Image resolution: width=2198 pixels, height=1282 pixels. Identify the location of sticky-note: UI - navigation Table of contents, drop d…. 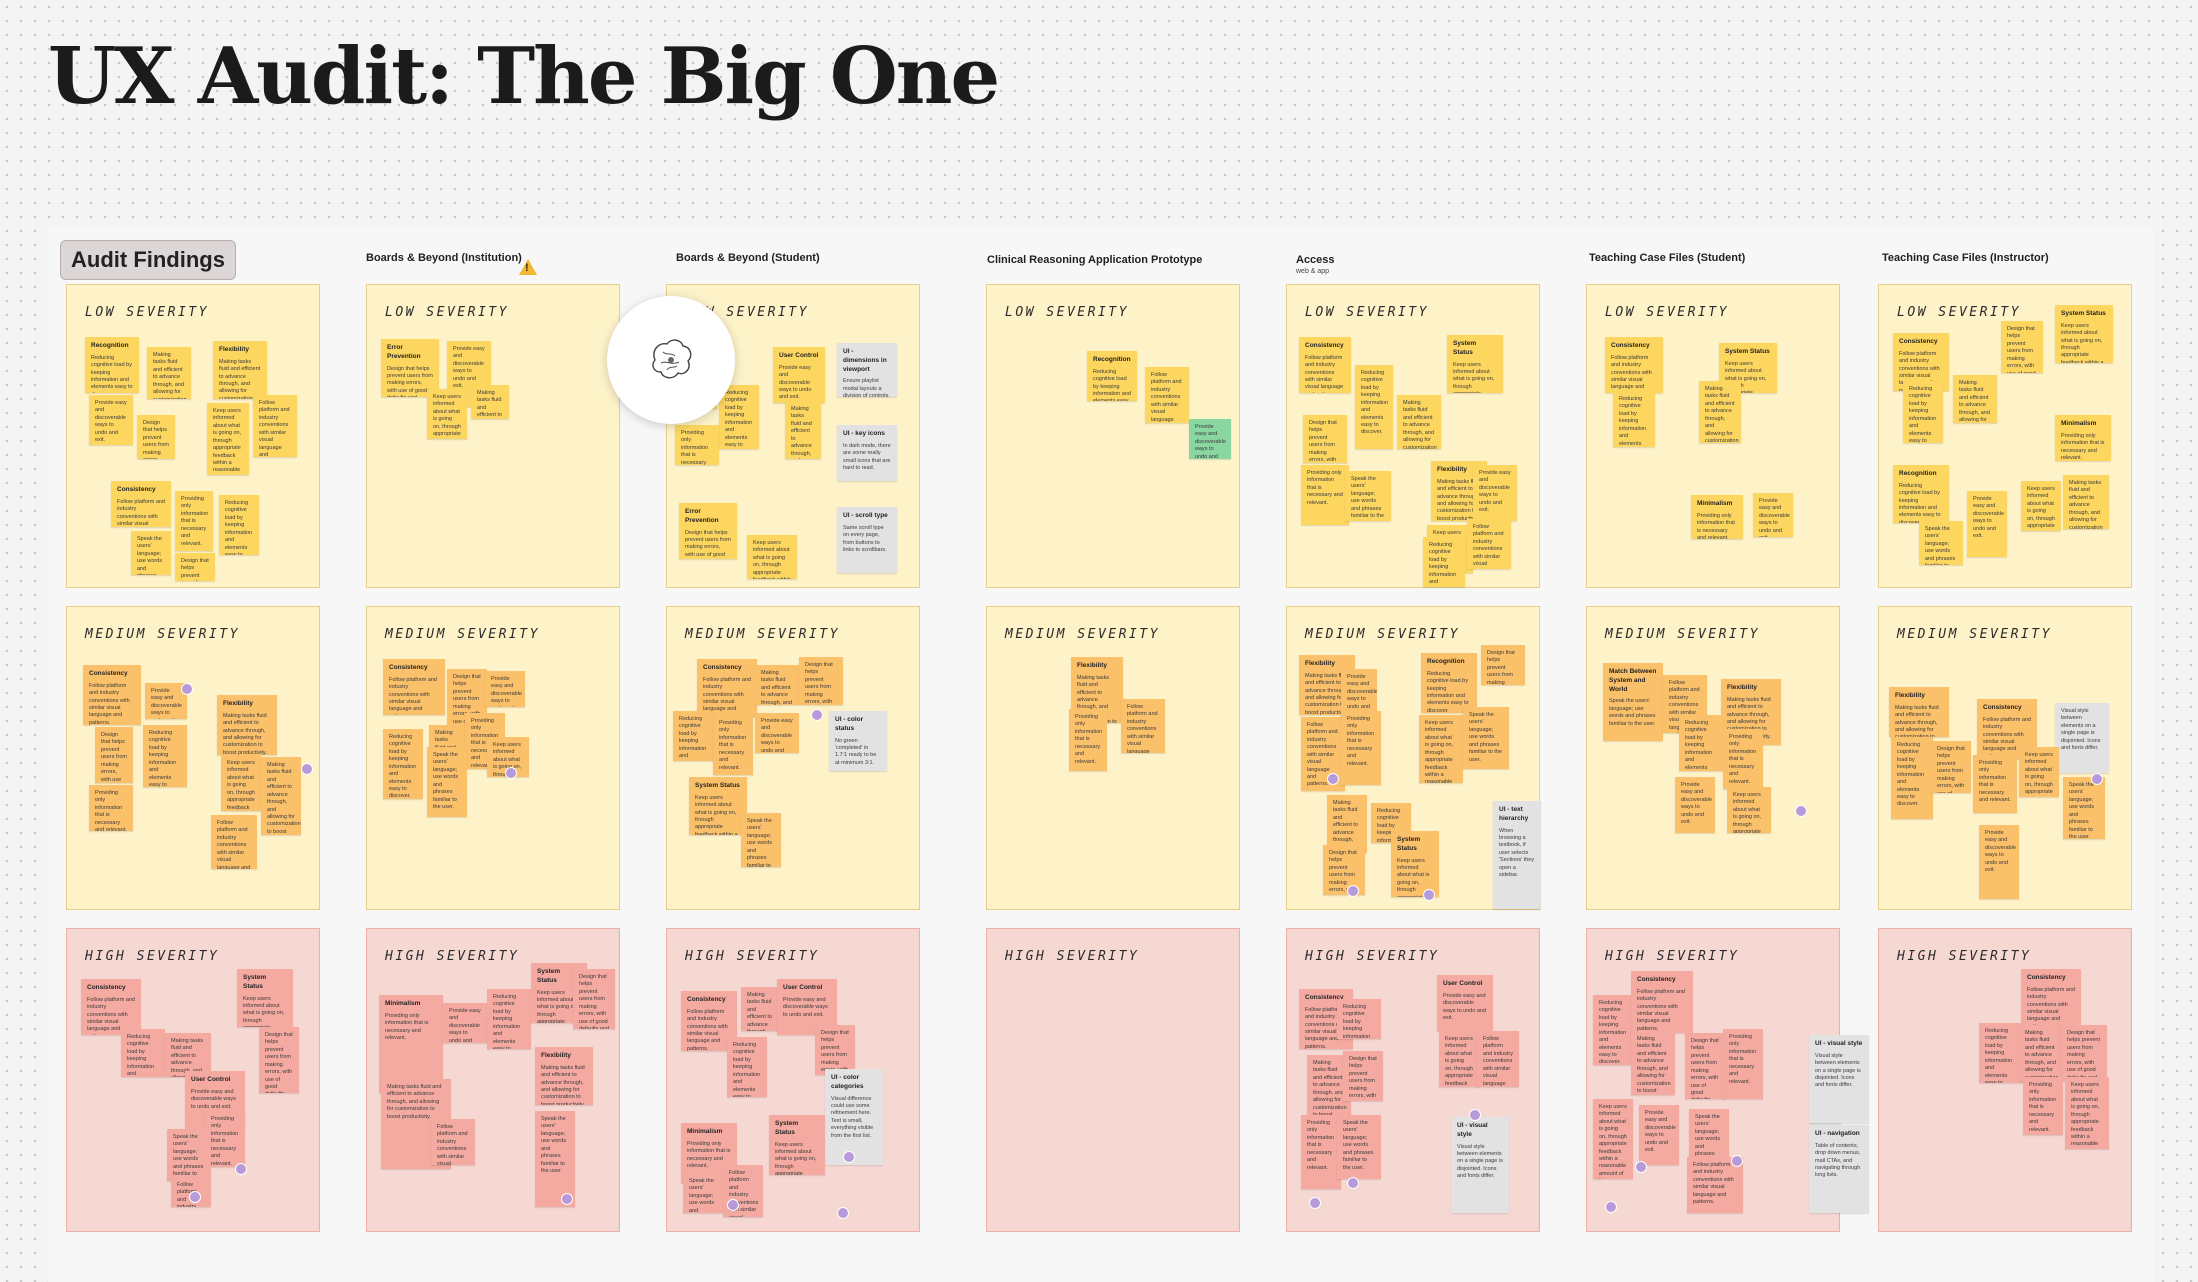
(1839, 1169).